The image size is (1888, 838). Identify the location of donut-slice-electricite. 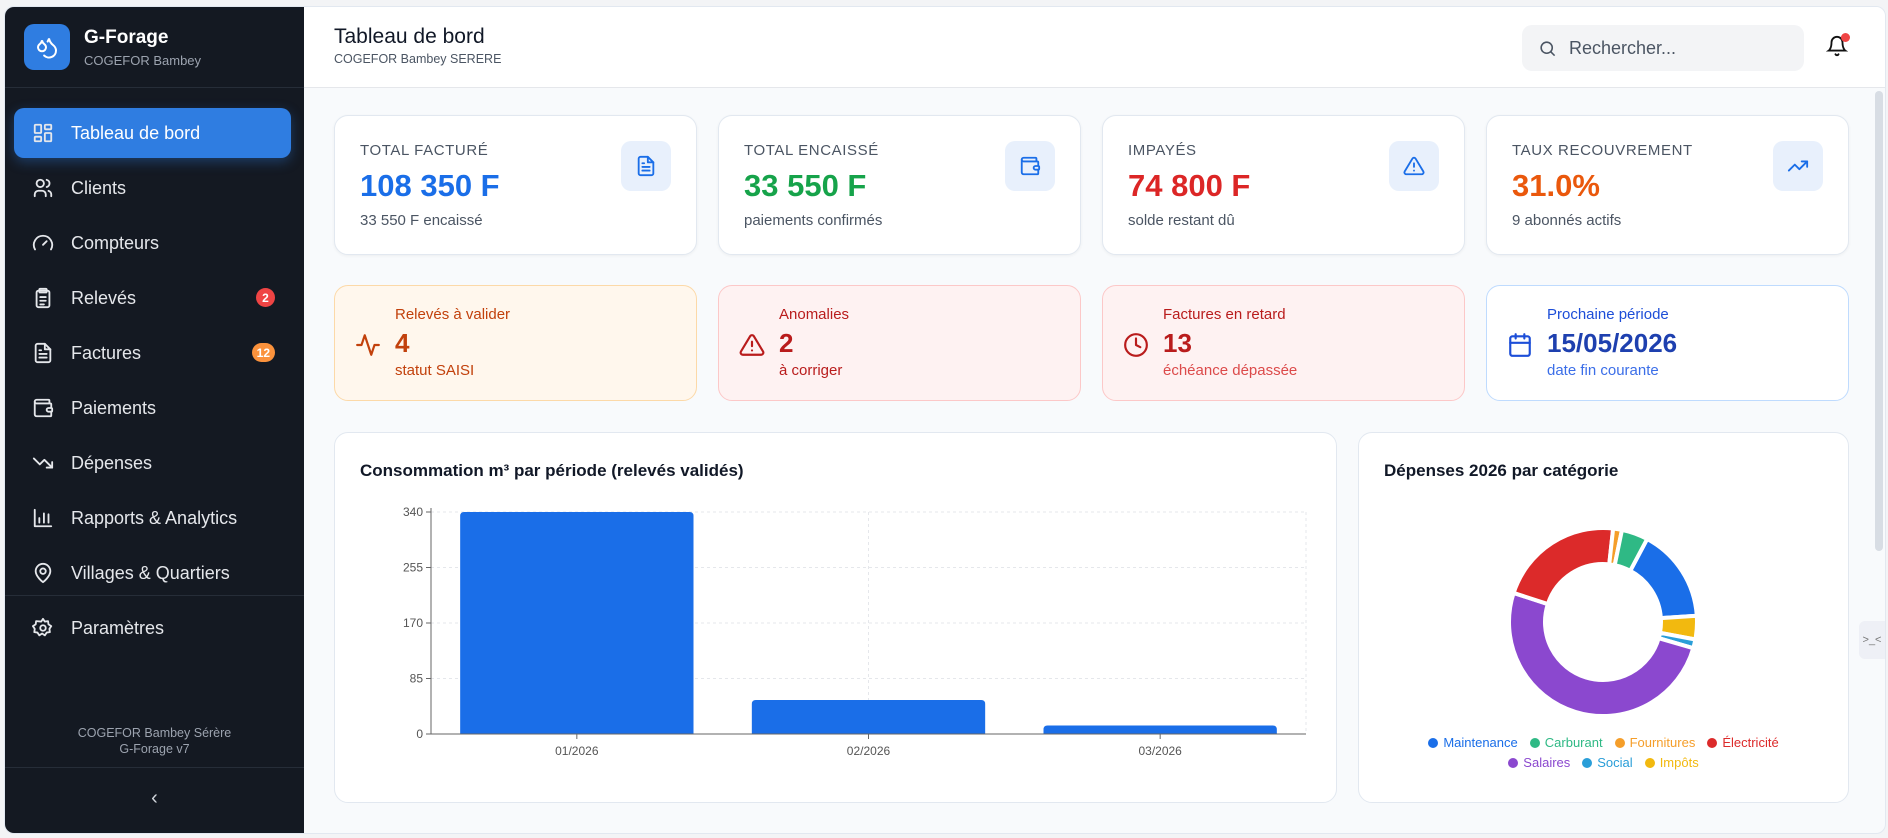
(1563, 566).